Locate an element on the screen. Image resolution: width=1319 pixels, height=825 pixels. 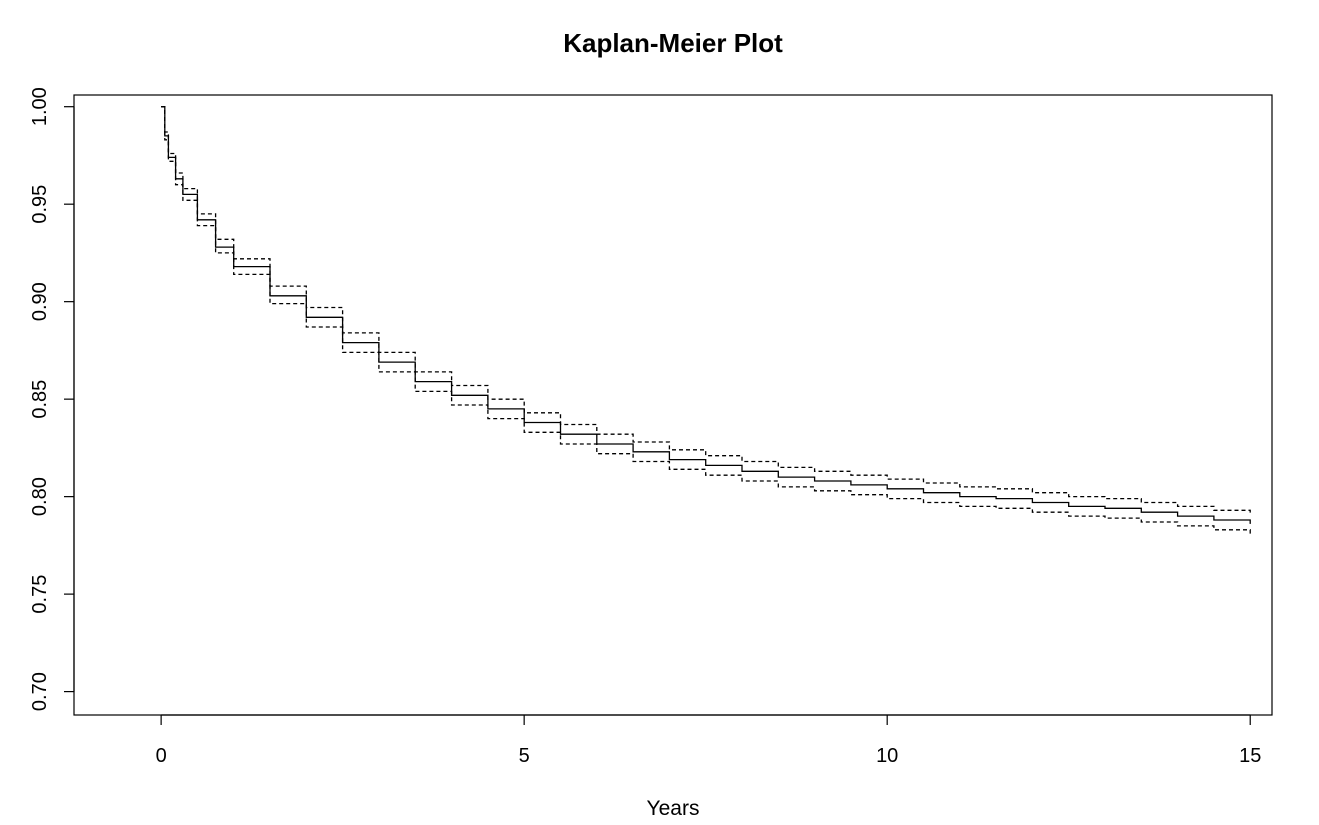
x-tick-label: 0 is located at coordinates (161, 756).